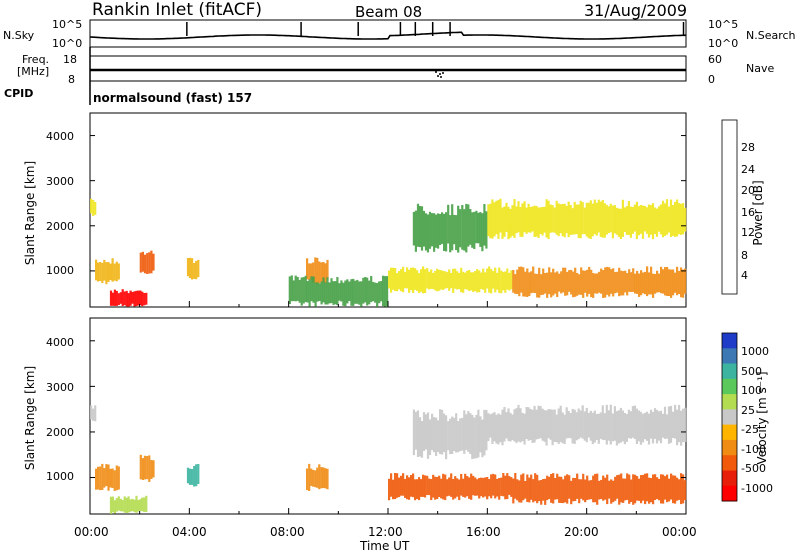 This screenshot has height=554, width=800. I want to click on g-pcb-frame, so click(729, 207).